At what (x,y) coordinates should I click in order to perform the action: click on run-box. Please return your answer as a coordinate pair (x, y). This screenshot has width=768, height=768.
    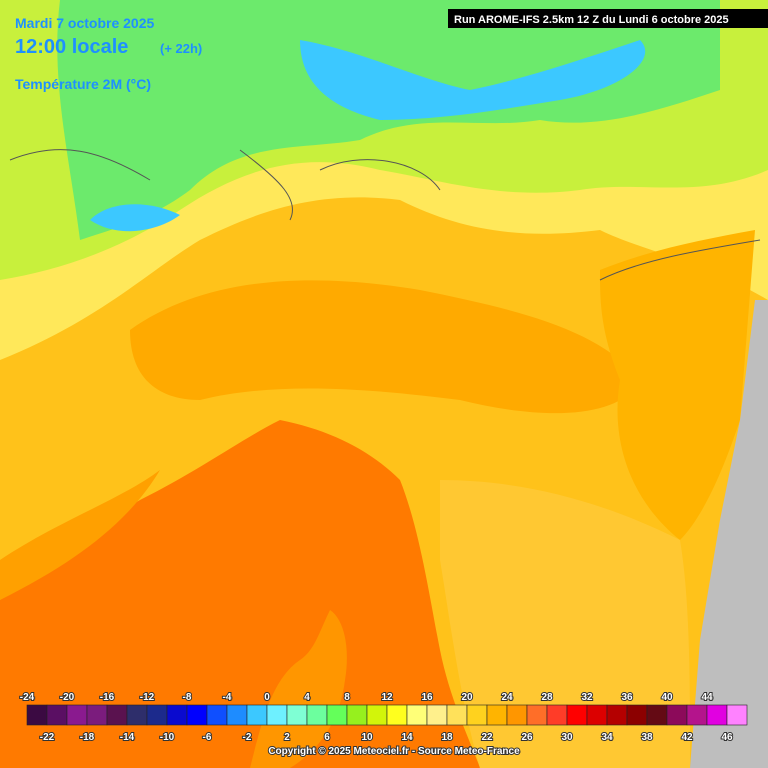
    Looking at the image, I should click on (608, 18).